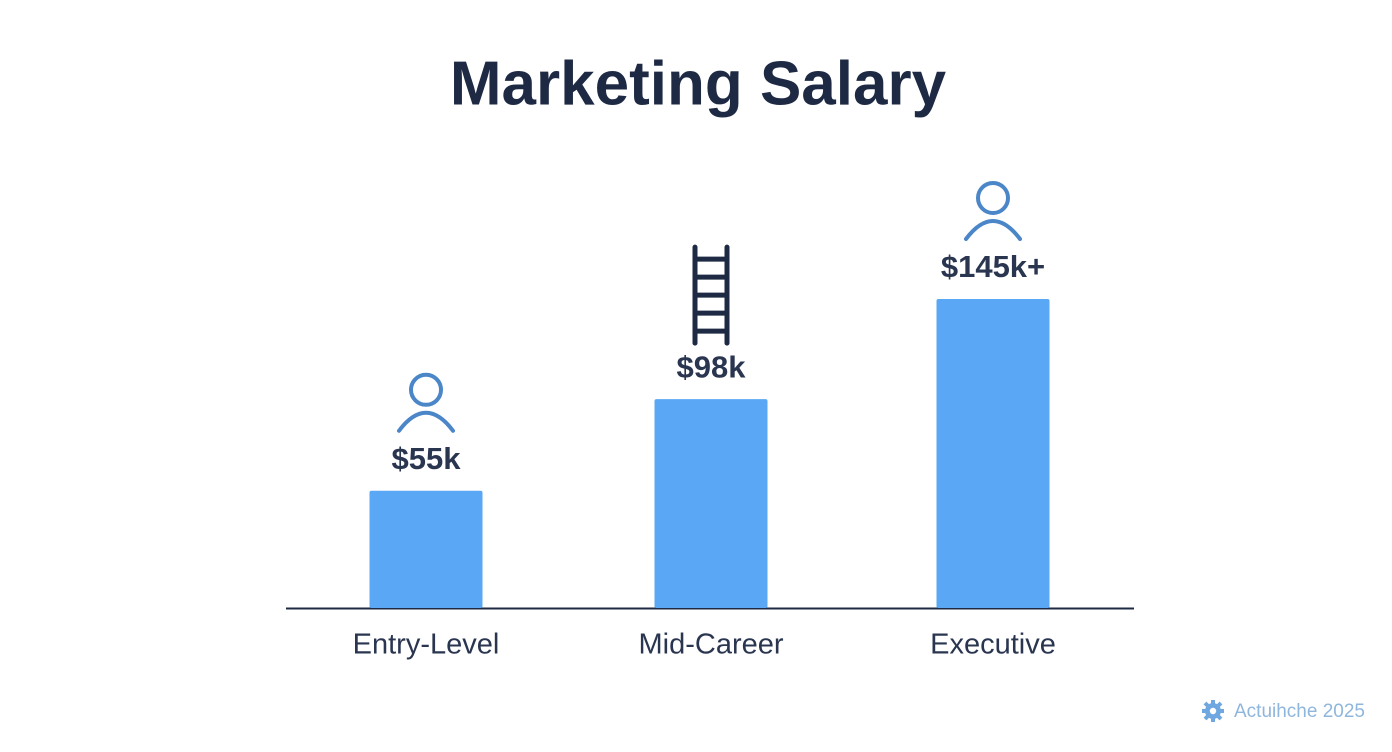  Describe the element at coordinates (426, 645) in the screenshot. I see `x-tick-label: Entry-Level` at that location.